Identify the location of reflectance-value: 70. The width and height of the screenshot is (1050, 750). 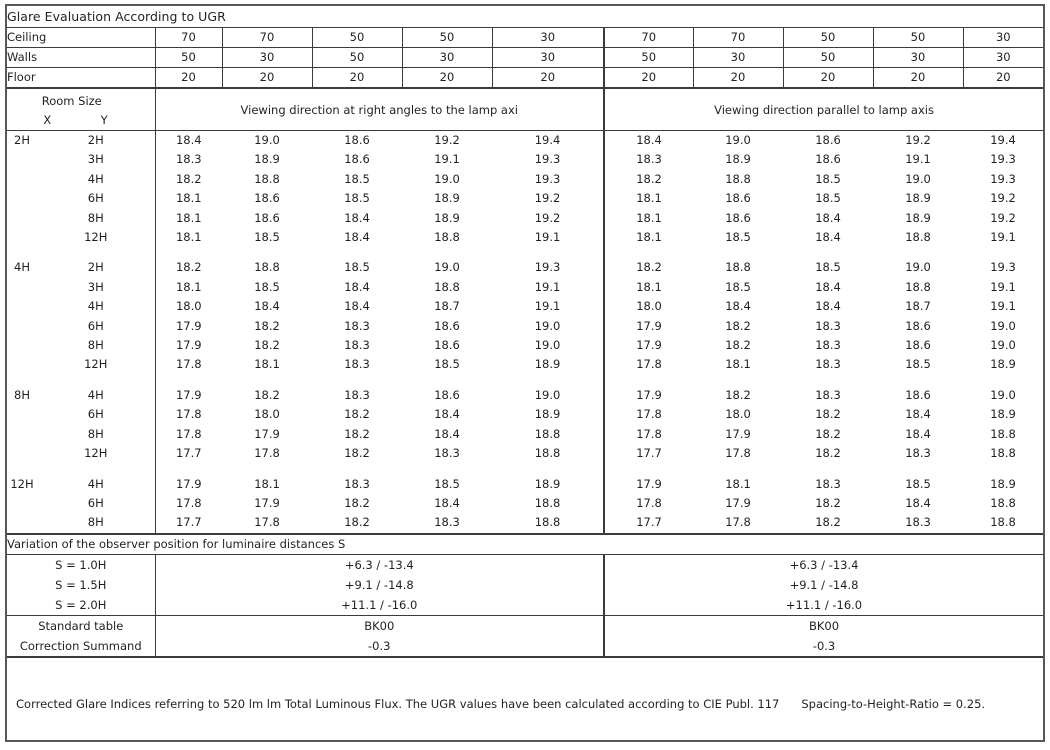
(266, 37).